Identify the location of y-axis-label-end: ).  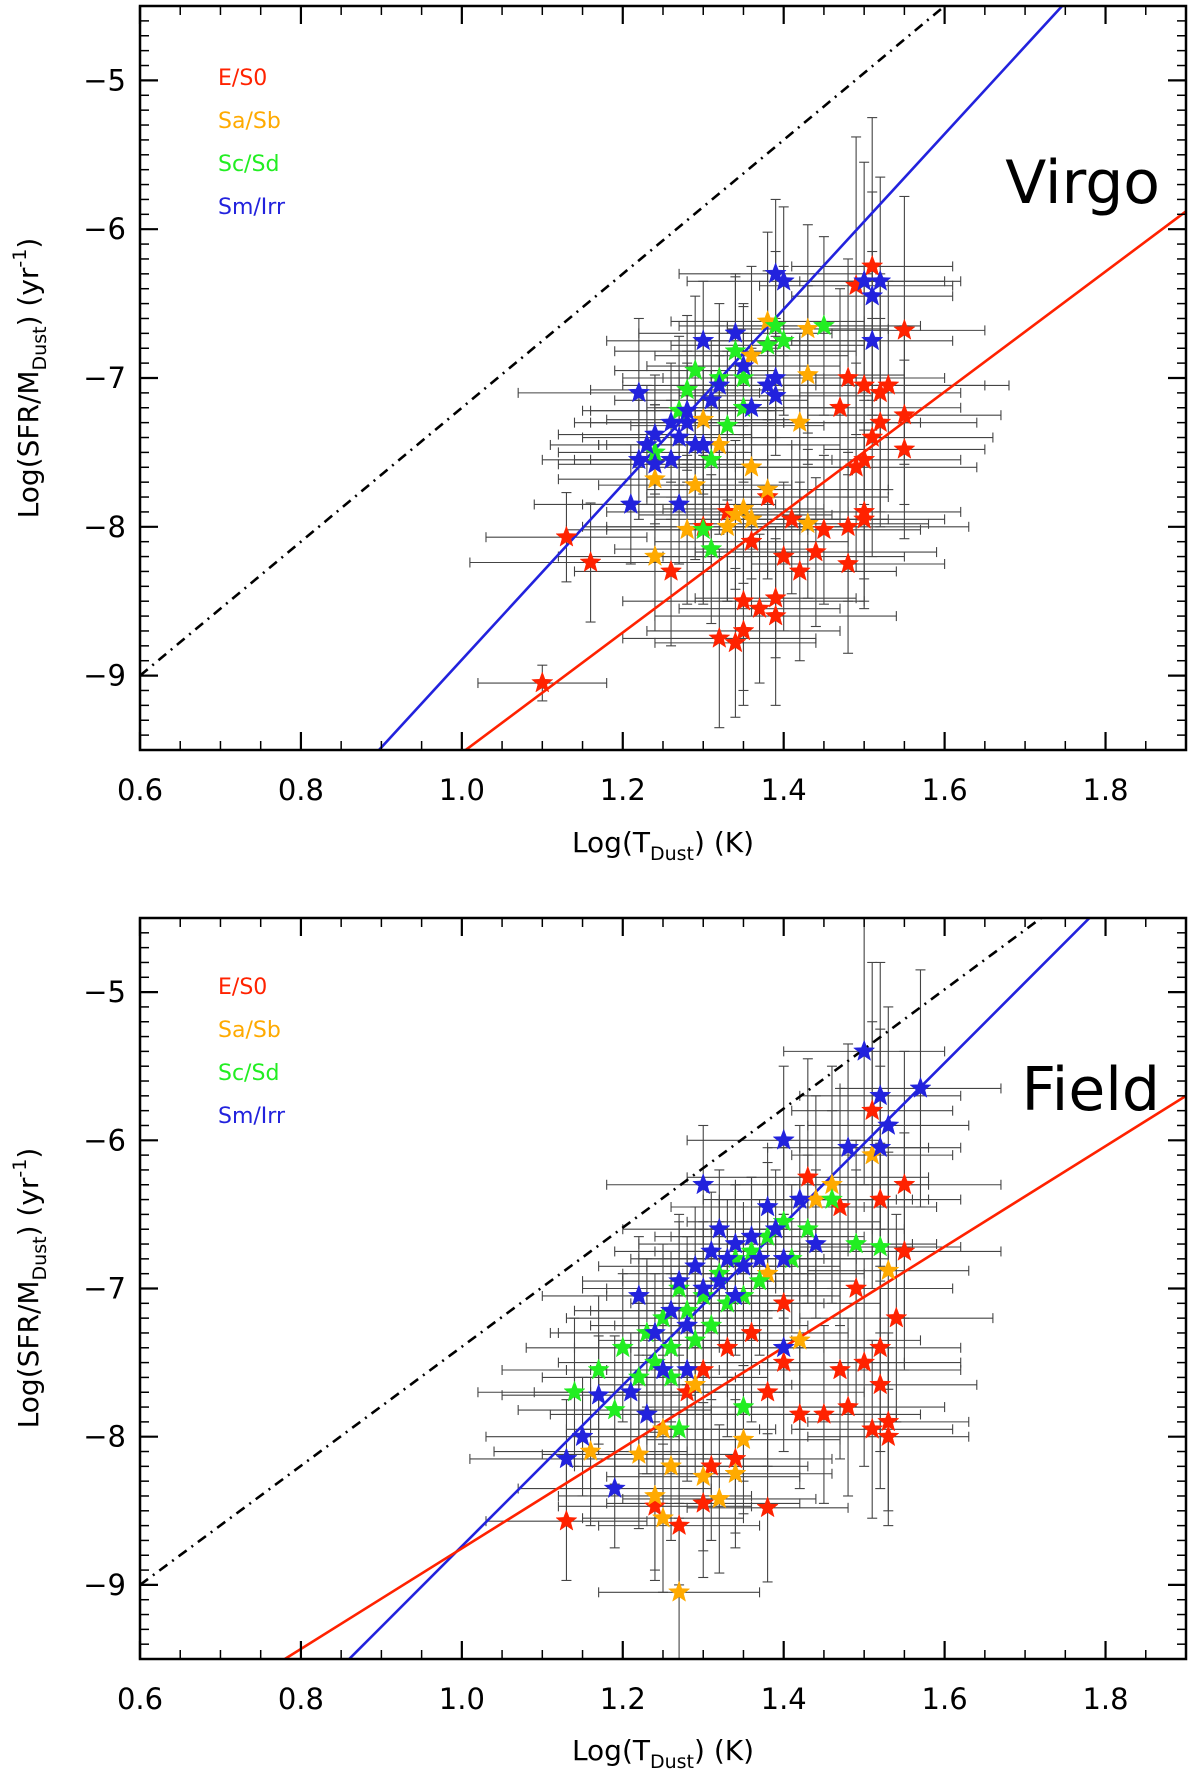
(28, 1153).